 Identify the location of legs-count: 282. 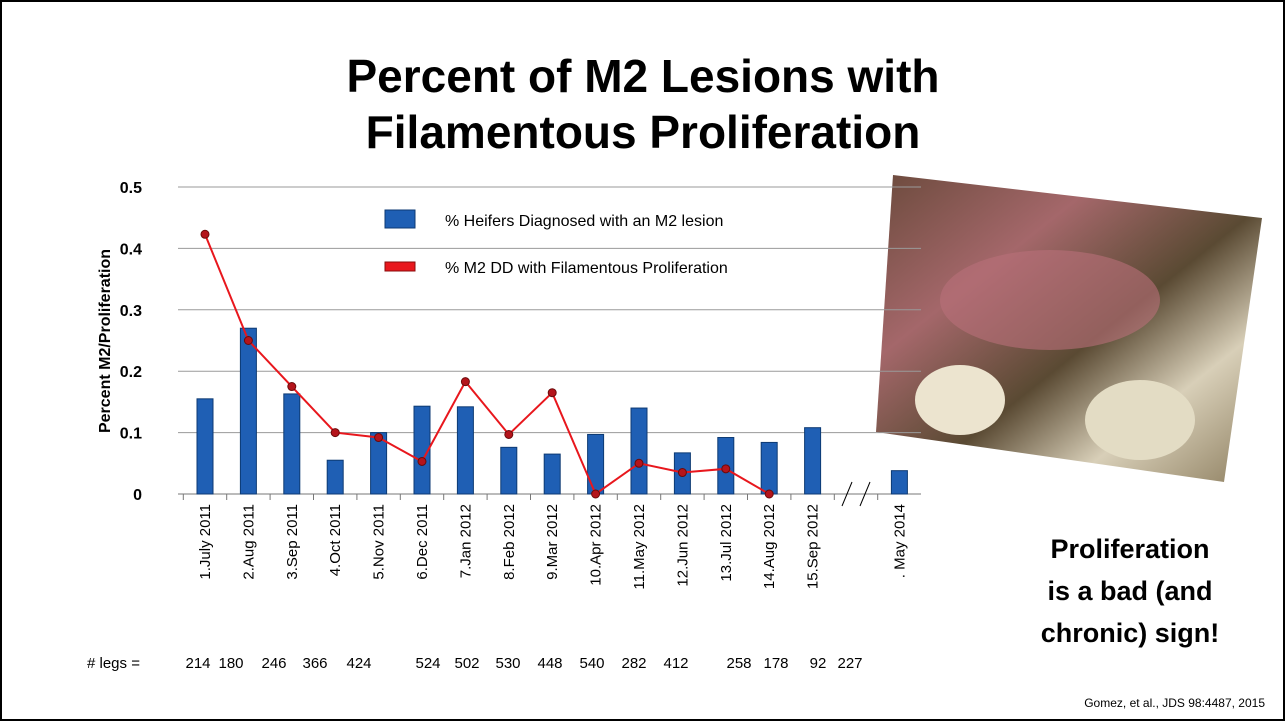
(633, 663).